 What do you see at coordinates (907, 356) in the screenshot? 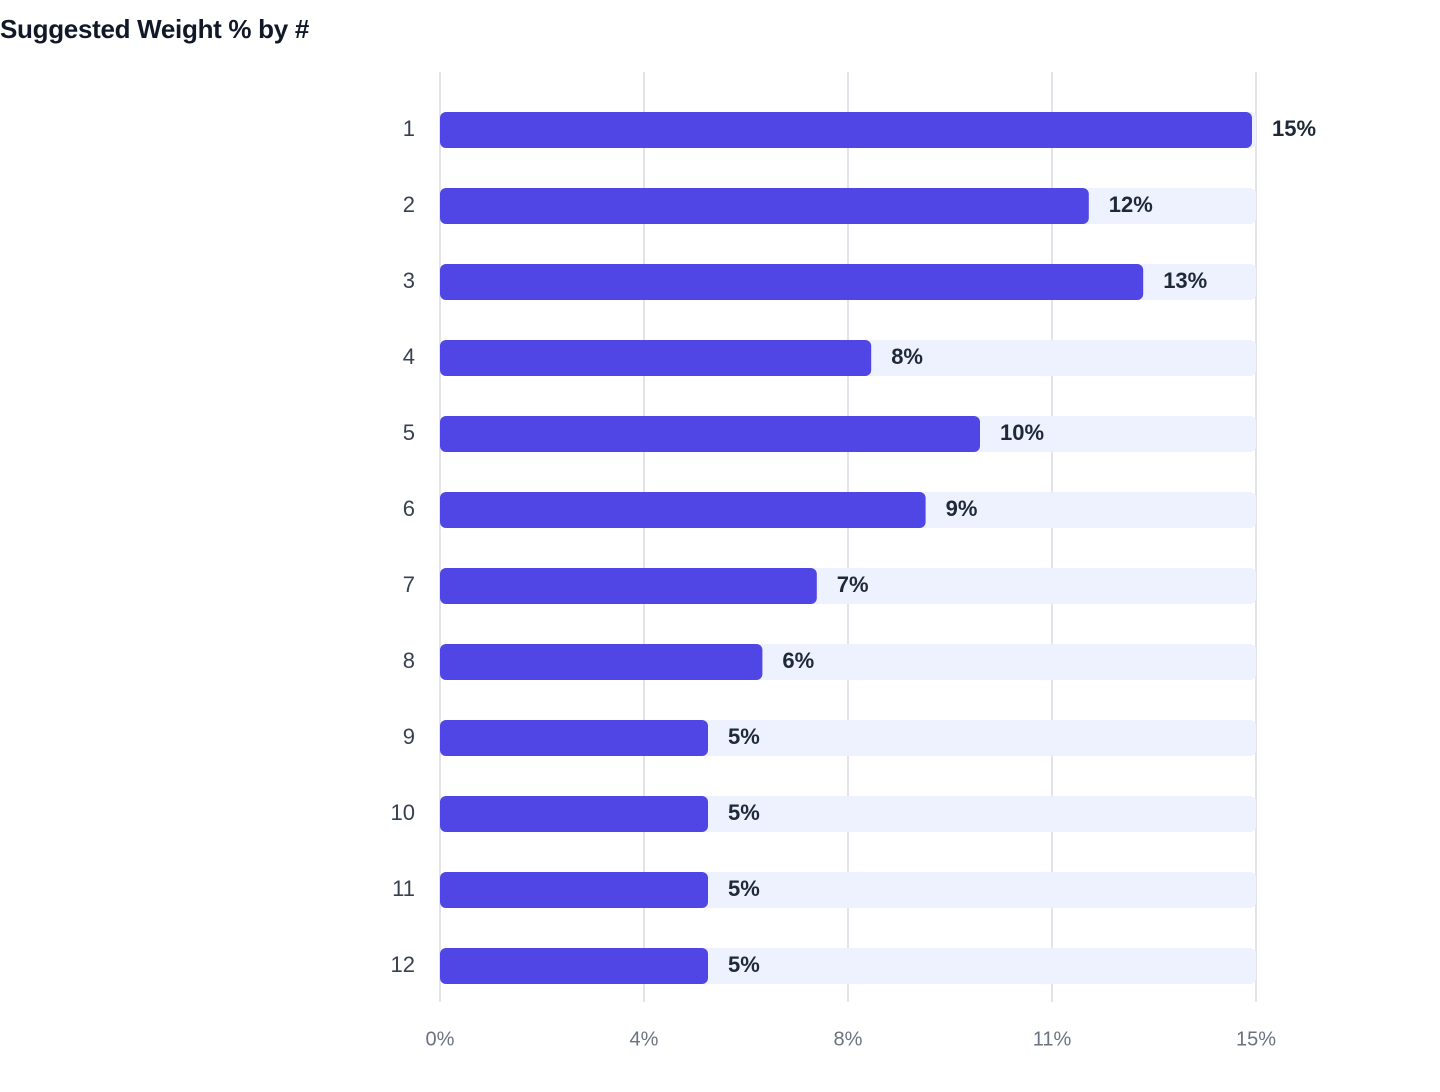
I see `value-label: 8%` at bounding box center [907, 356].